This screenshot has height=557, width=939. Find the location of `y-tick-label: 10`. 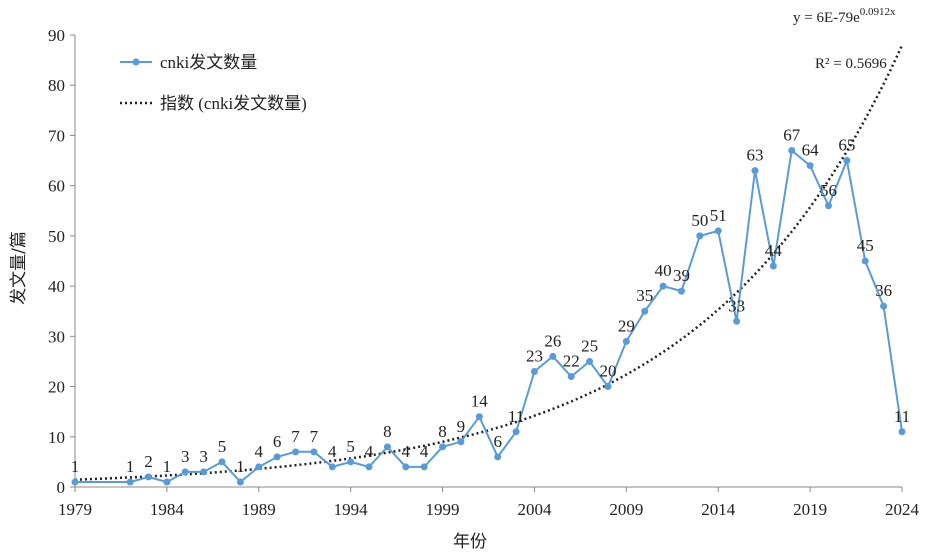

y-tick-label: 10 is located at coordinates (56, 437).